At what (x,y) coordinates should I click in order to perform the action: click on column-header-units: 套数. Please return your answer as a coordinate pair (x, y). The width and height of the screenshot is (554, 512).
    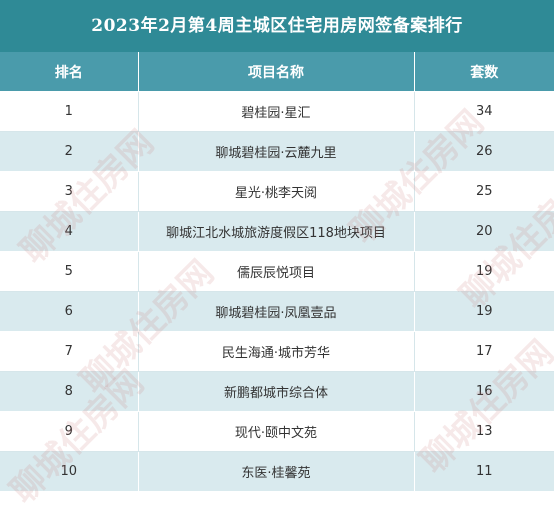
    Looking at the image, I should click on (484, 72).